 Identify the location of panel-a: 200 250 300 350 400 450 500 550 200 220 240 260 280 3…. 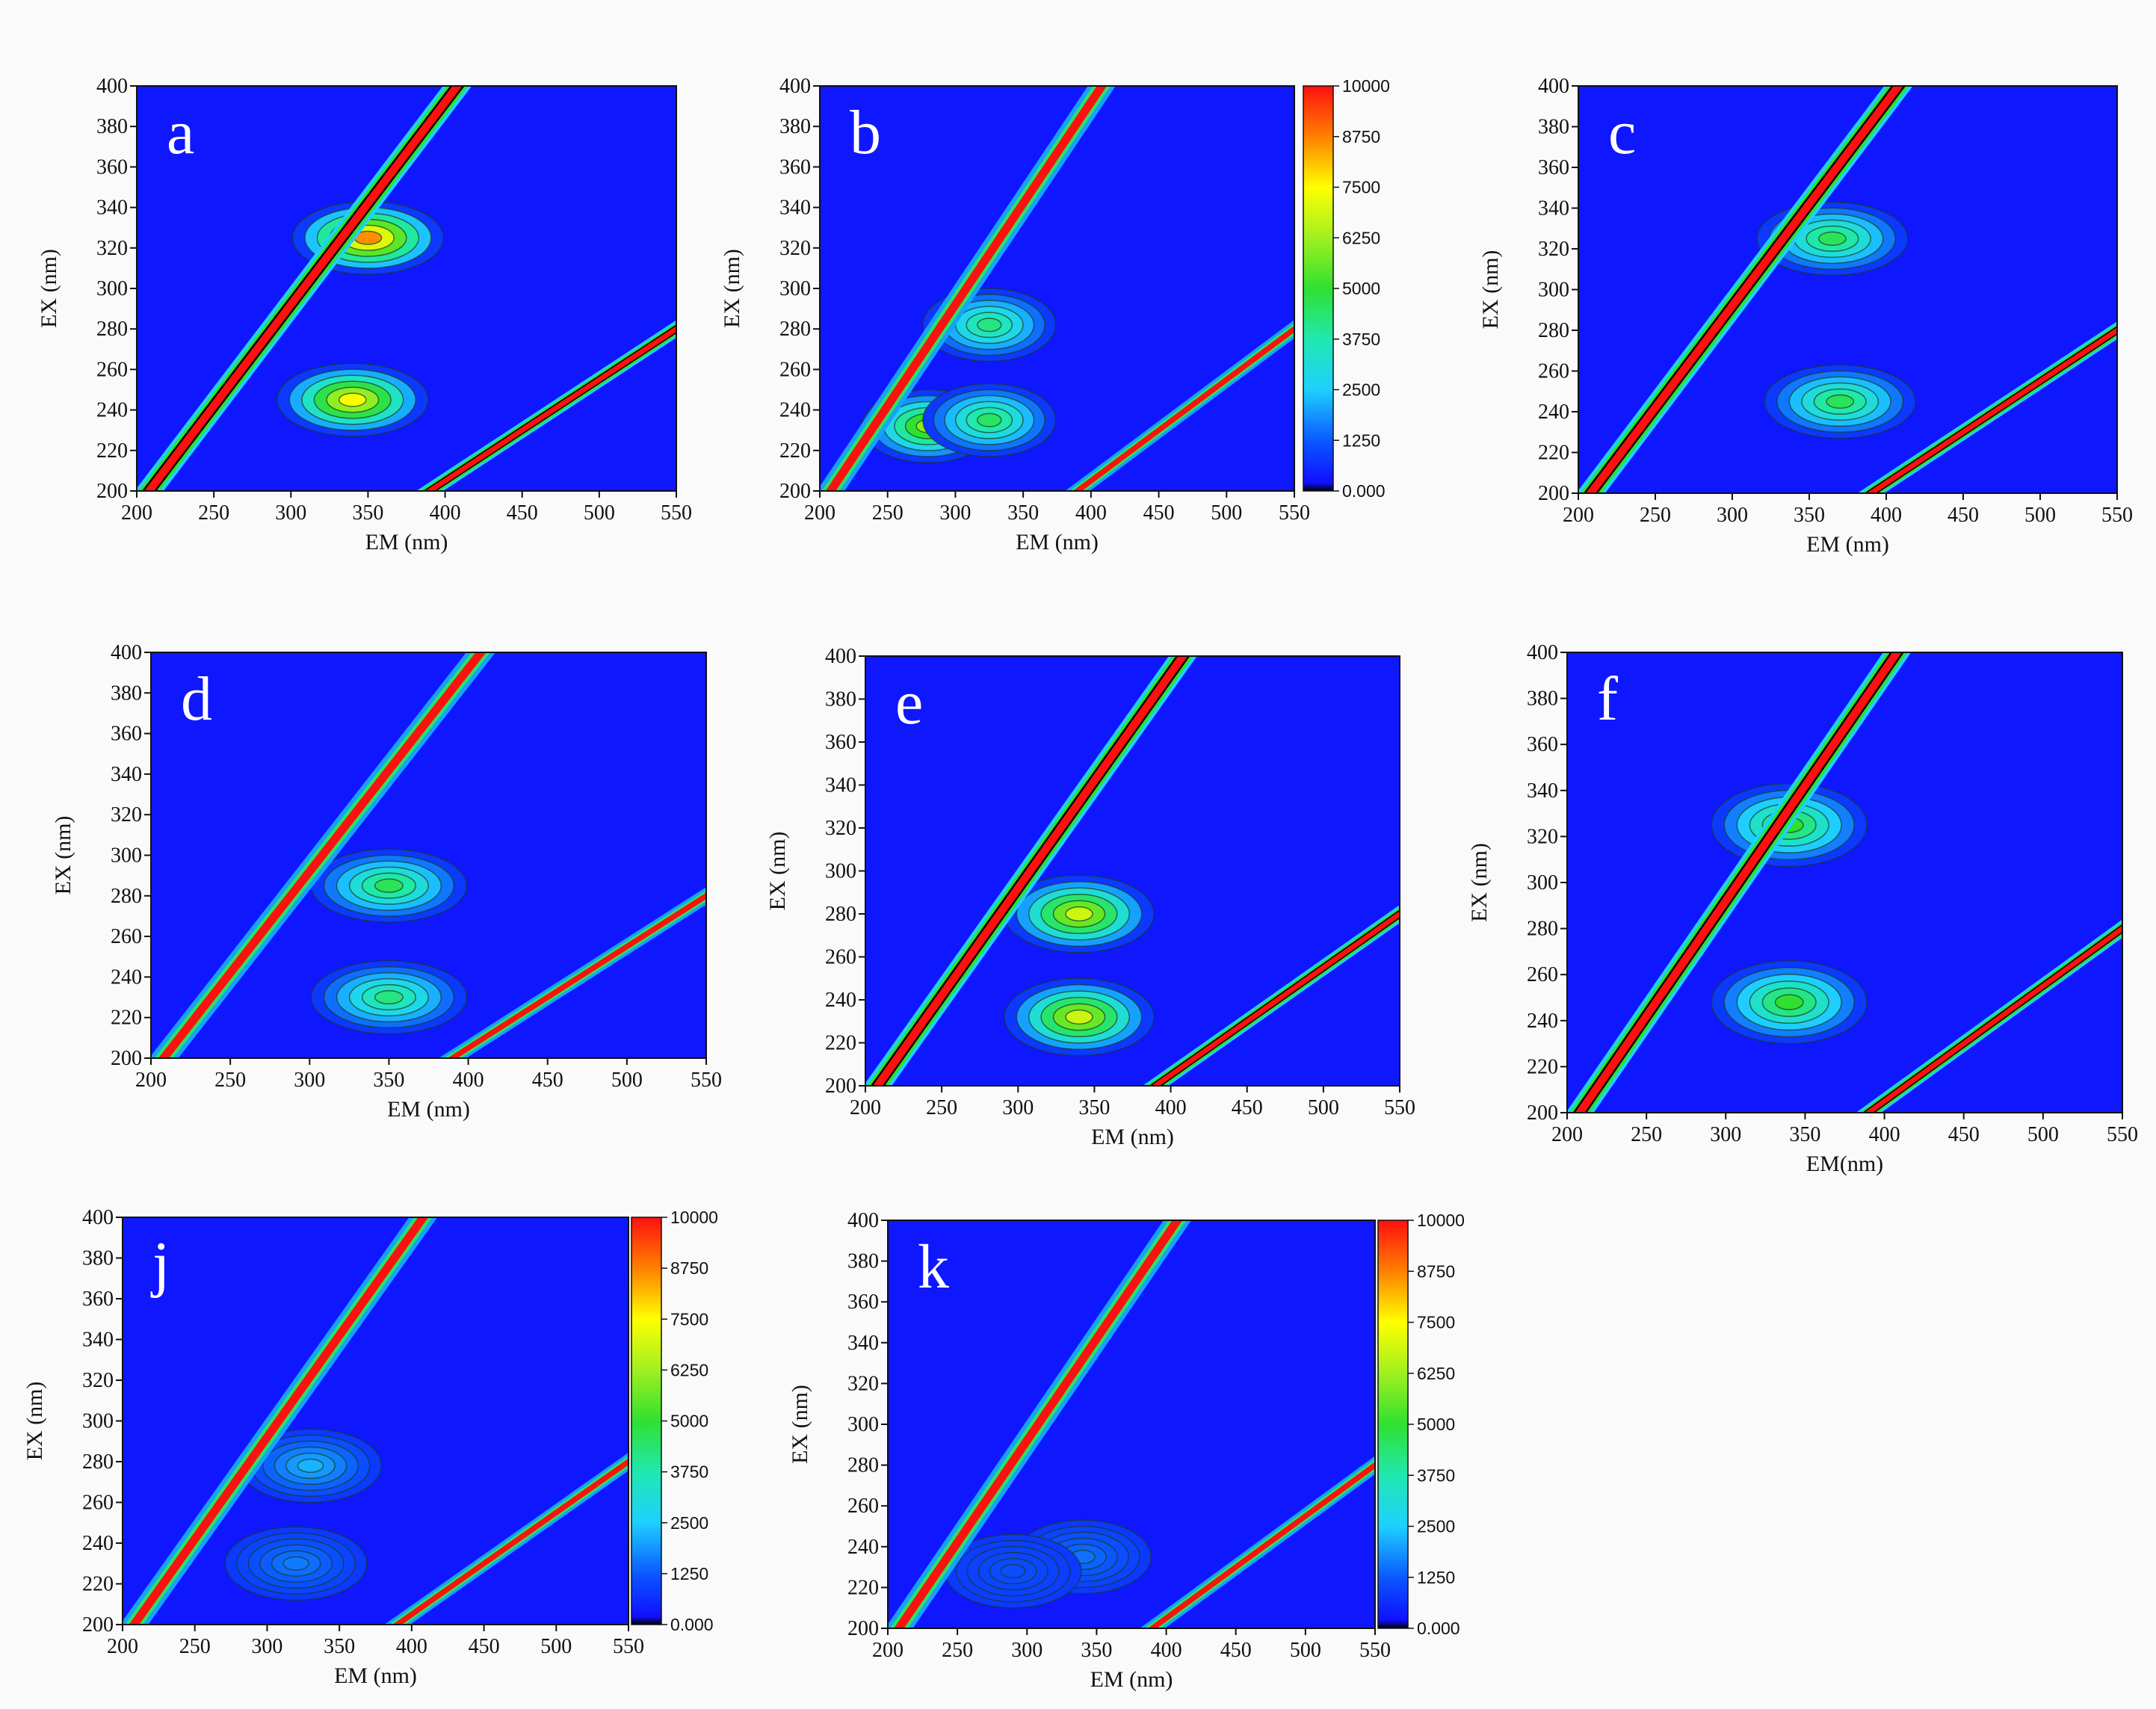
(364, 314).